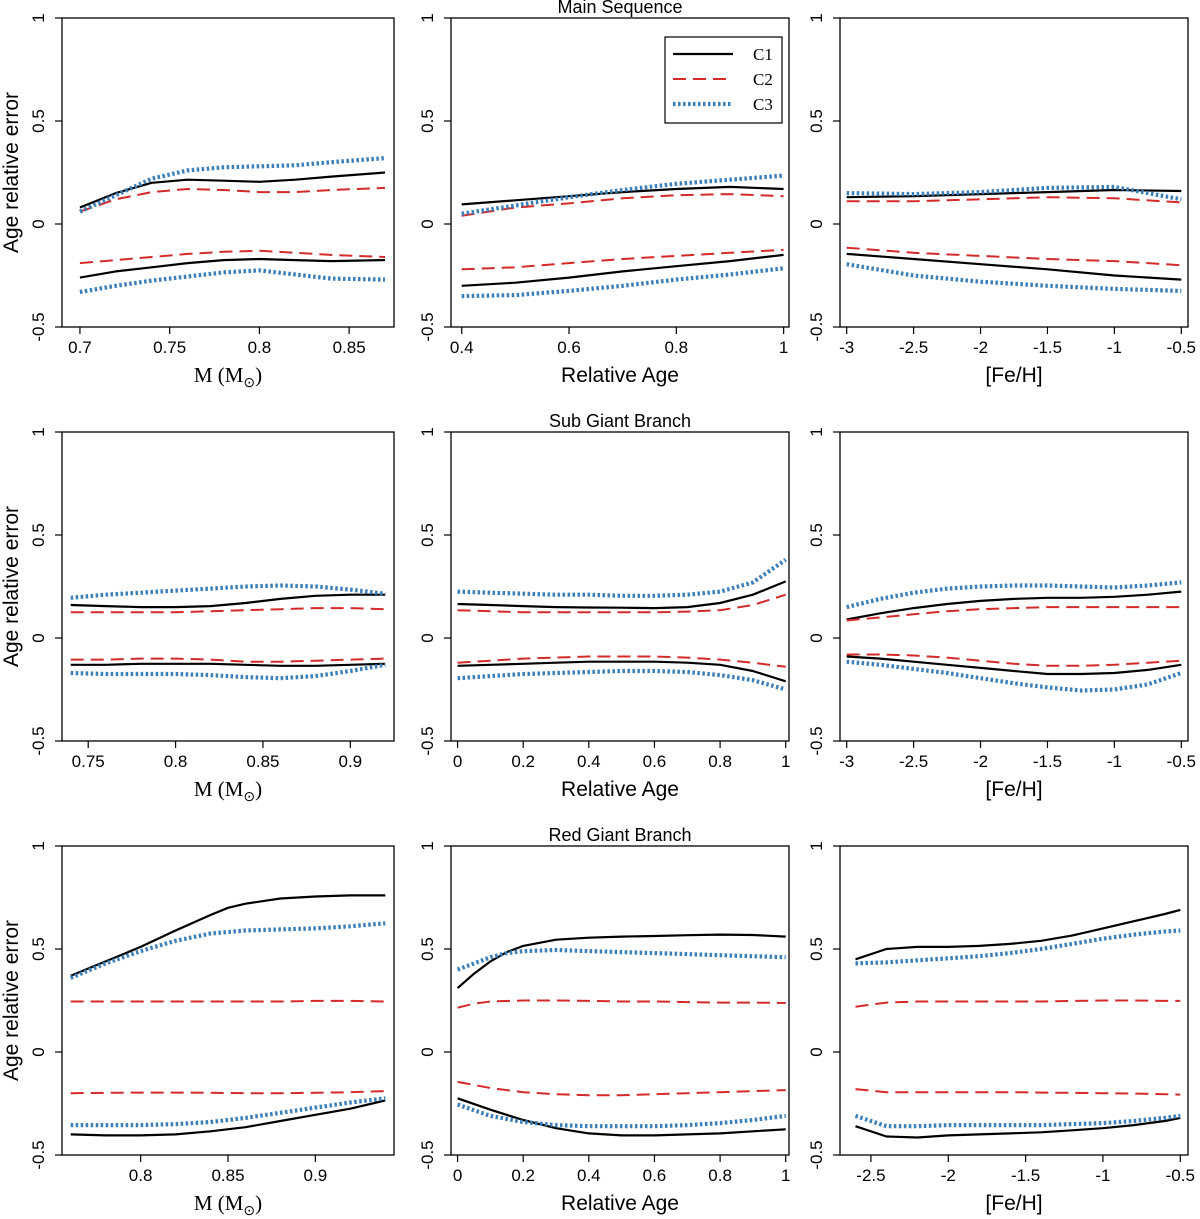 Image resolution: width=1200 pixels, height=1219 pixels. What do you see at coordinates (11, 172) in the screenshot?
I see `y-axis-label: Age relative error` at bounding box center [11, 172].